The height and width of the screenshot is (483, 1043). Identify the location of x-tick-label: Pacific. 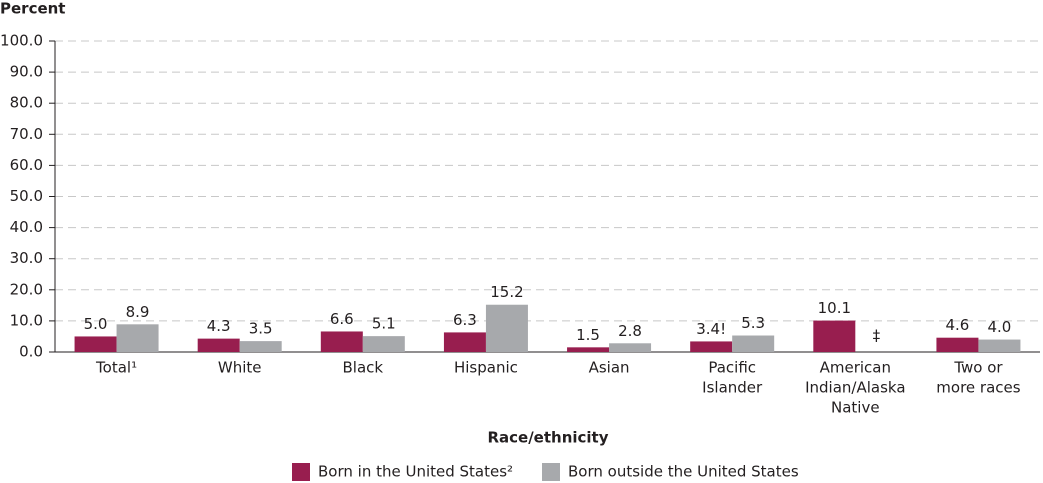
(732, 368).